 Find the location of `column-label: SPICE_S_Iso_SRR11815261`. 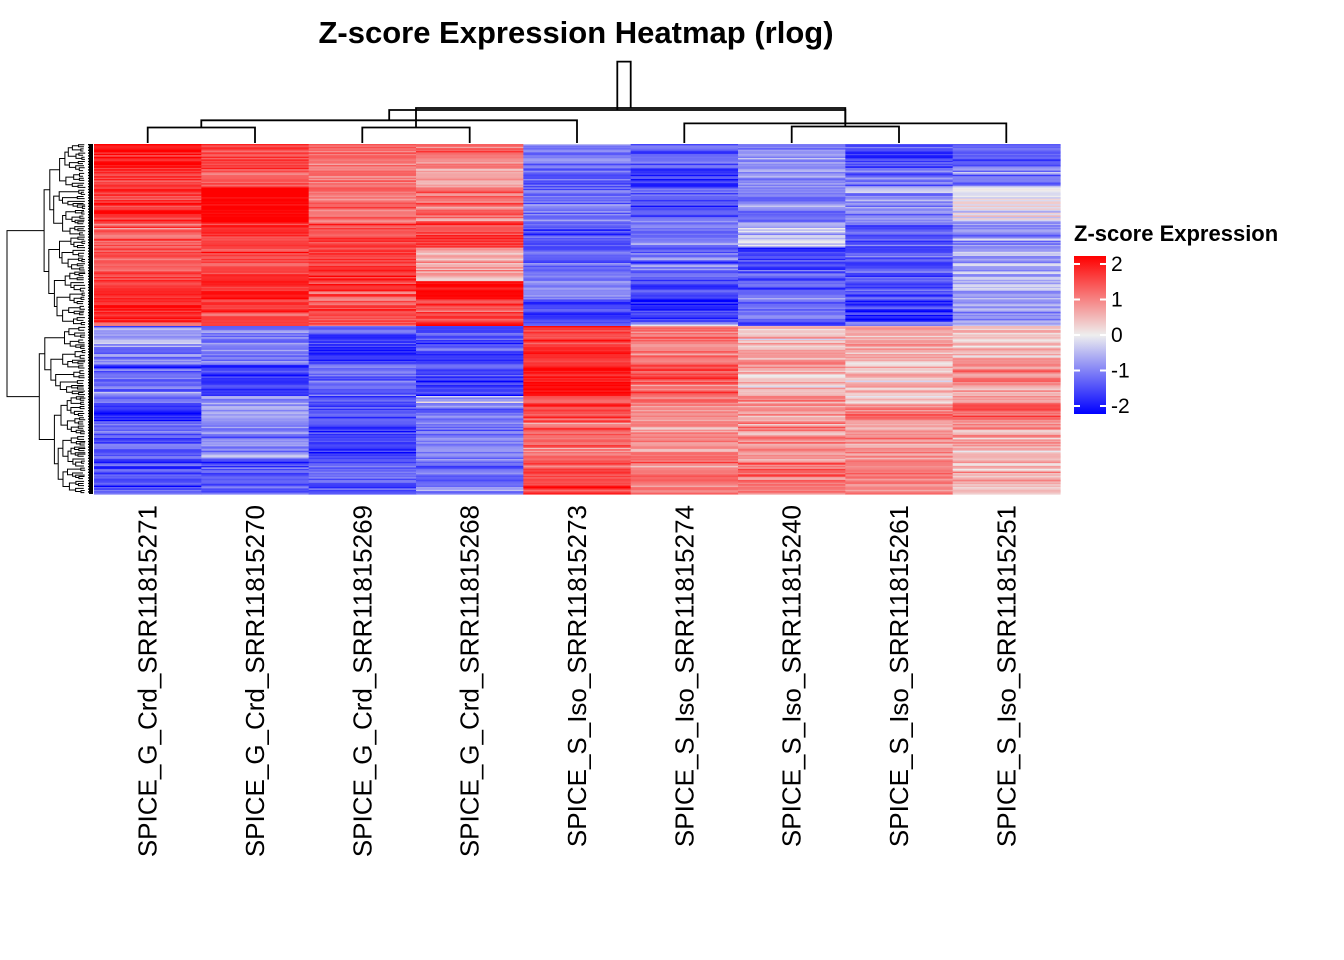

column-label: SPICE_S_Iso_SRR11815261 is located at coordinates (899, 676).